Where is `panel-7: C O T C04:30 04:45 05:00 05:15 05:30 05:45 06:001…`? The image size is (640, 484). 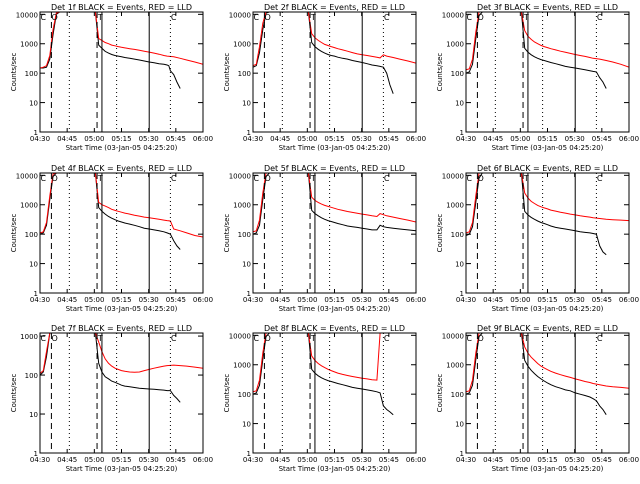
panel-7: C O T C04:30 04:45 05:00 05:15 05:30 05:45 06:001… is located at coordinates (111, 398).